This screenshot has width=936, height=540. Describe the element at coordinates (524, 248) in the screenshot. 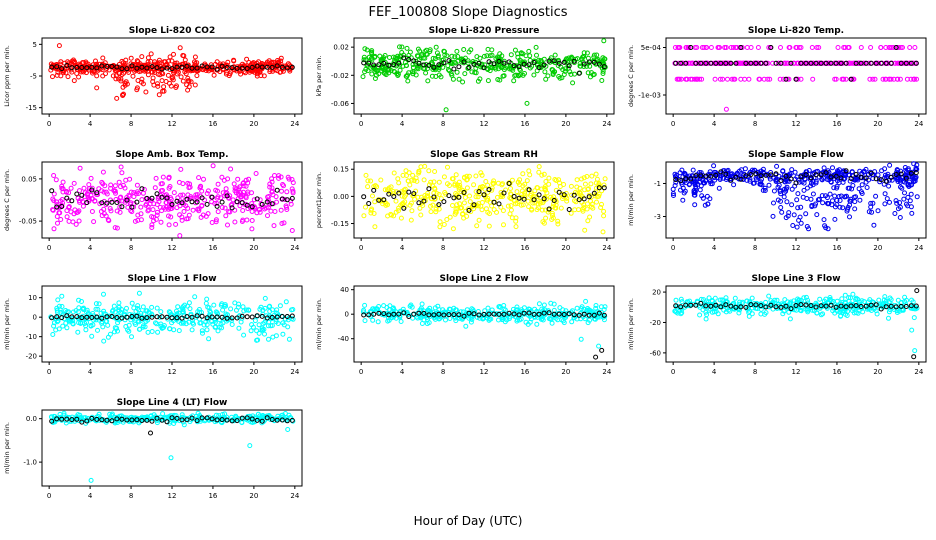

I see `x-tick-label: 16` at that location.